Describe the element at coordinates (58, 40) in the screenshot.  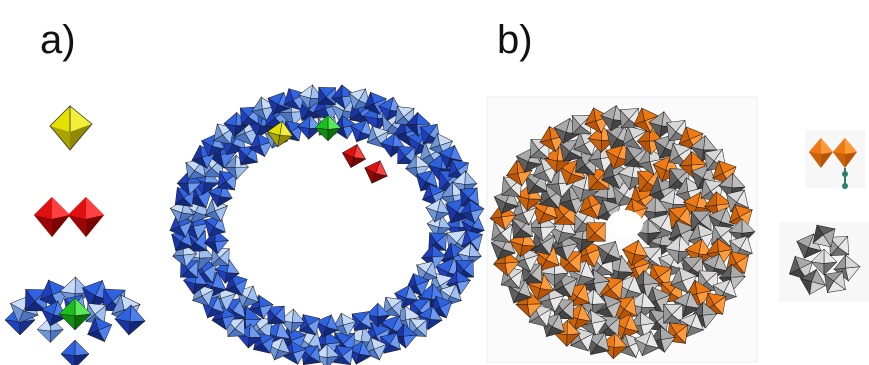
I see `panel-a-label: a)` at that location.